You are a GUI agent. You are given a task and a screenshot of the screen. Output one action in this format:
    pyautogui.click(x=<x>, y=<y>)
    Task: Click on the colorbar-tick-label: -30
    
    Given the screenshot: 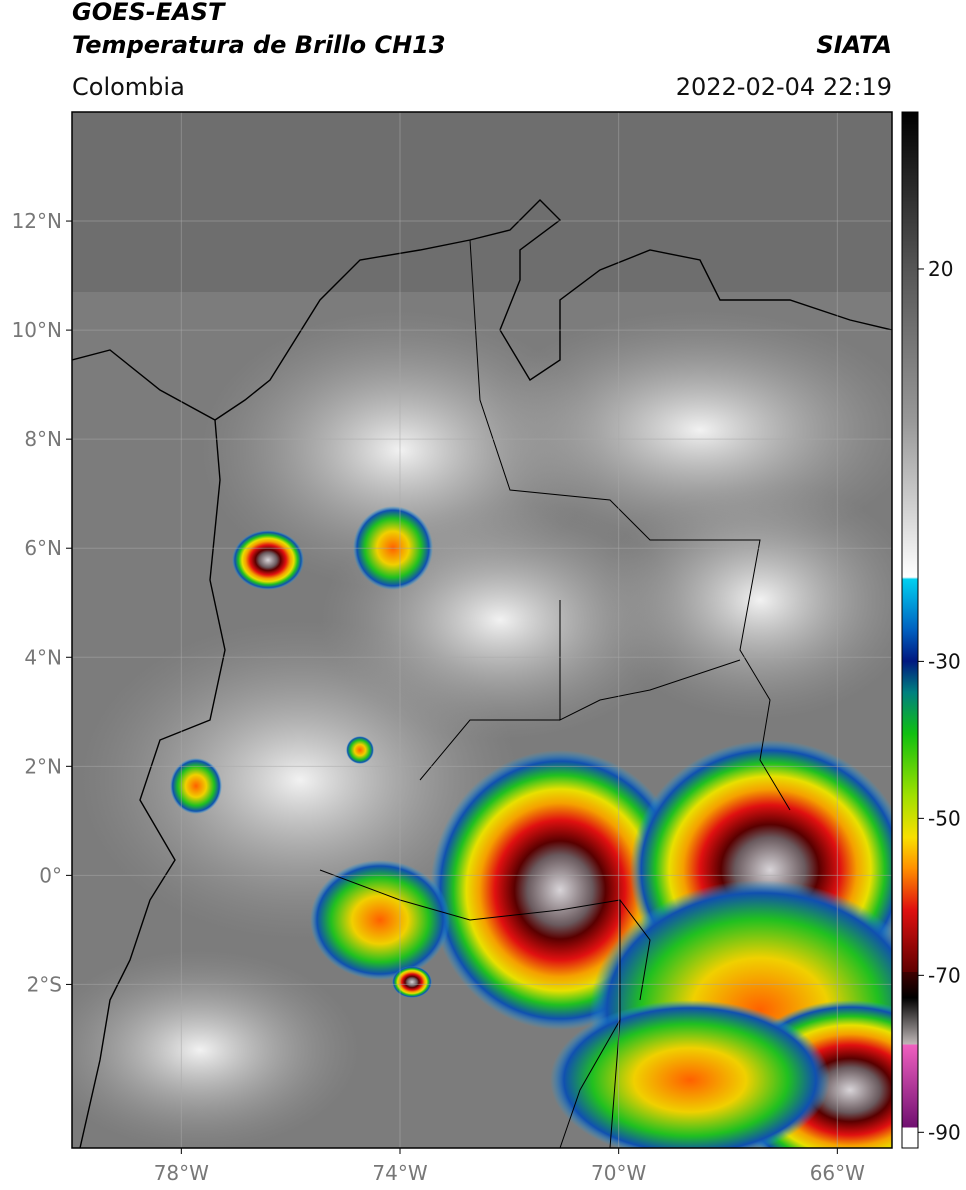 What is the action you would take?
    pyautogui.click(x=944, y=661)
    